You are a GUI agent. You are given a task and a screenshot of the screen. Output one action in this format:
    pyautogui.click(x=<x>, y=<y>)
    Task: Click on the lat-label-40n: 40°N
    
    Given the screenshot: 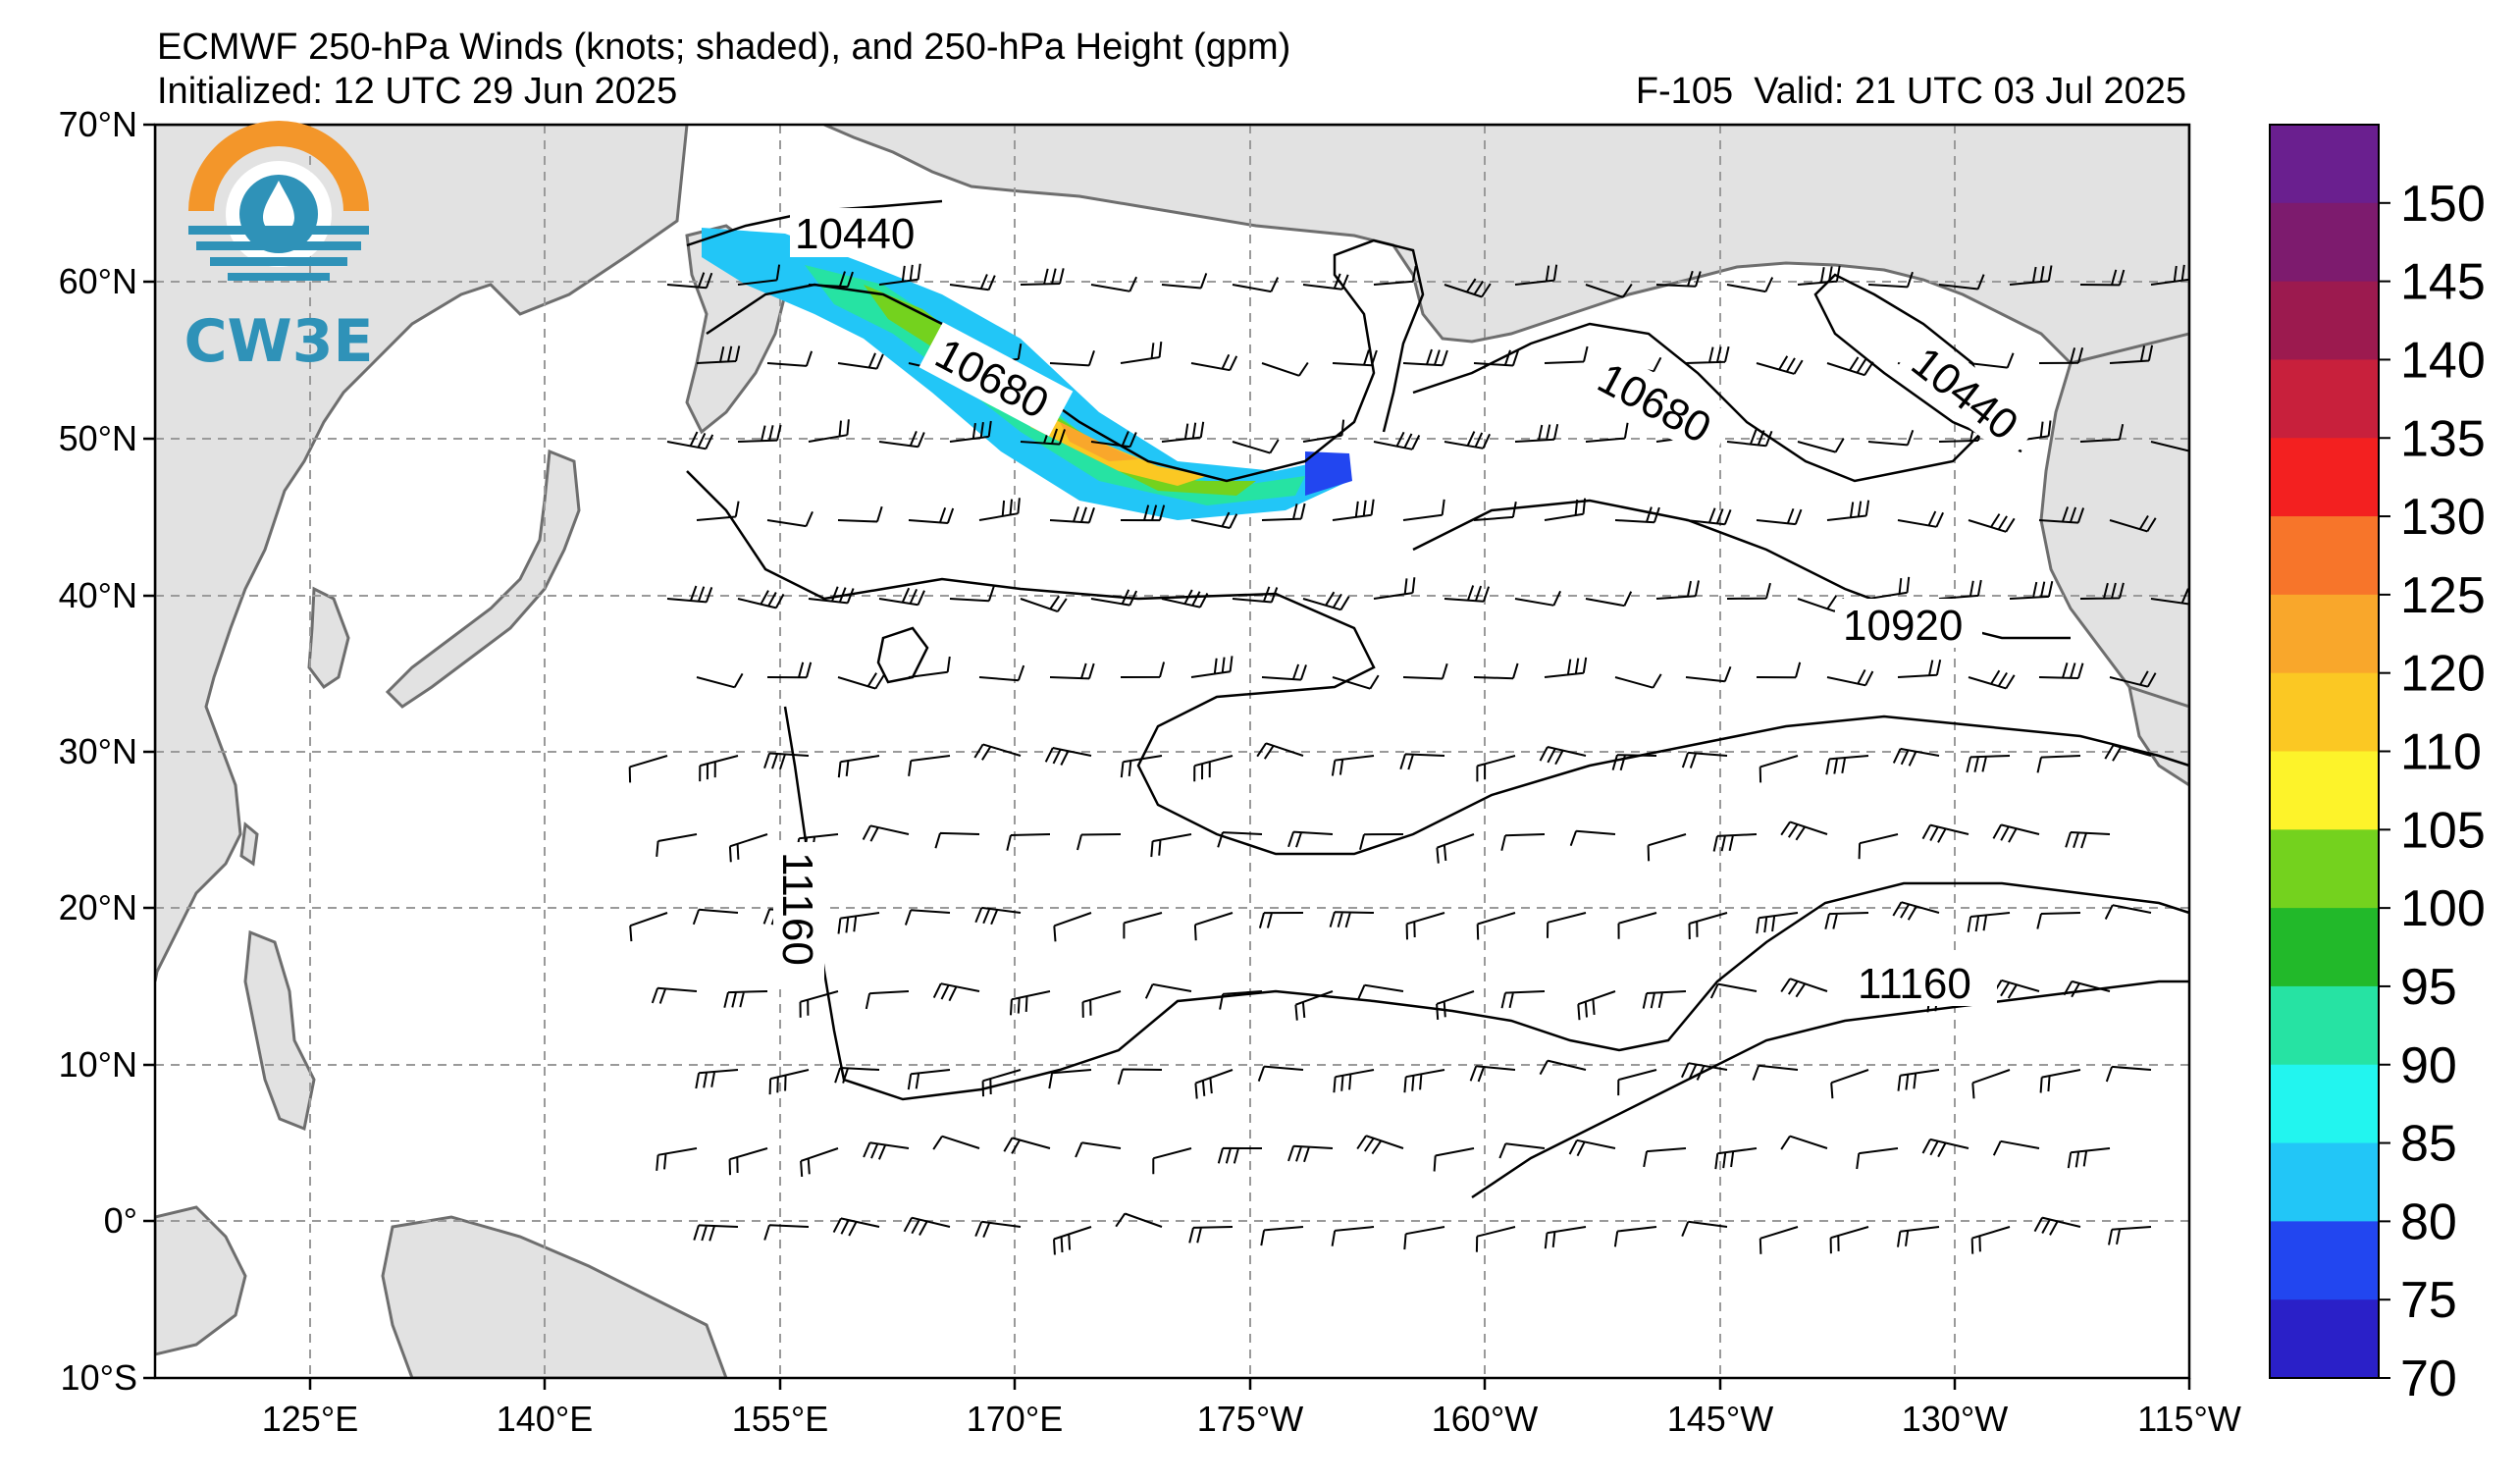 What is the action you would take?
    pyautogui.click(x=98, y=595)
    